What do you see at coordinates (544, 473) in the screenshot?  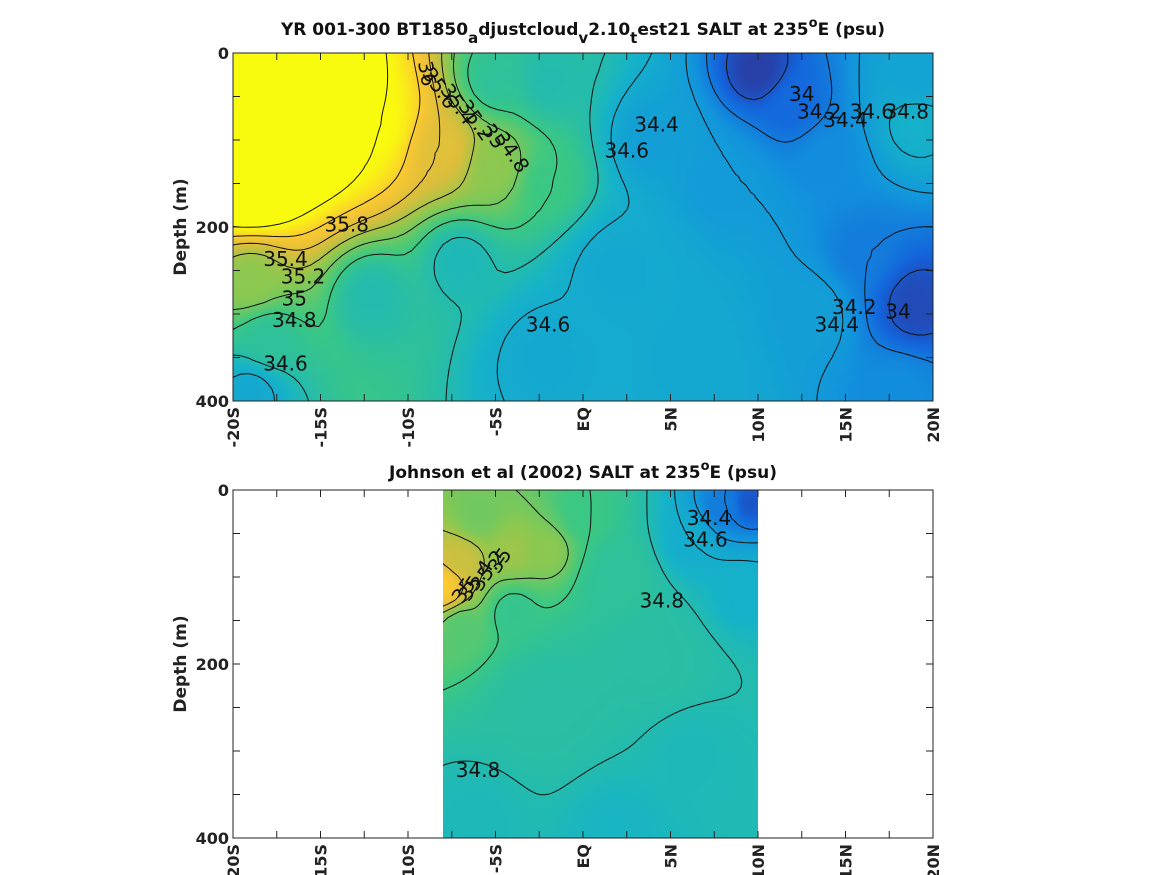 I see `title-part: Johnson et al (2002) SALT at 235` at bounding box center [544, 473].